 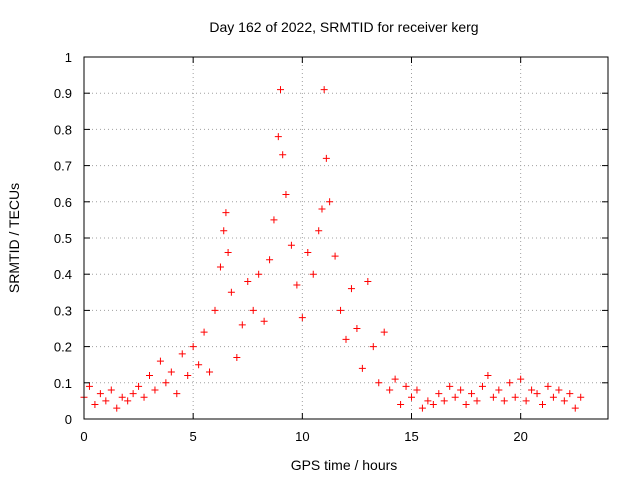 I want to click on x-tick-label: 20, so click(x=520, y=436).